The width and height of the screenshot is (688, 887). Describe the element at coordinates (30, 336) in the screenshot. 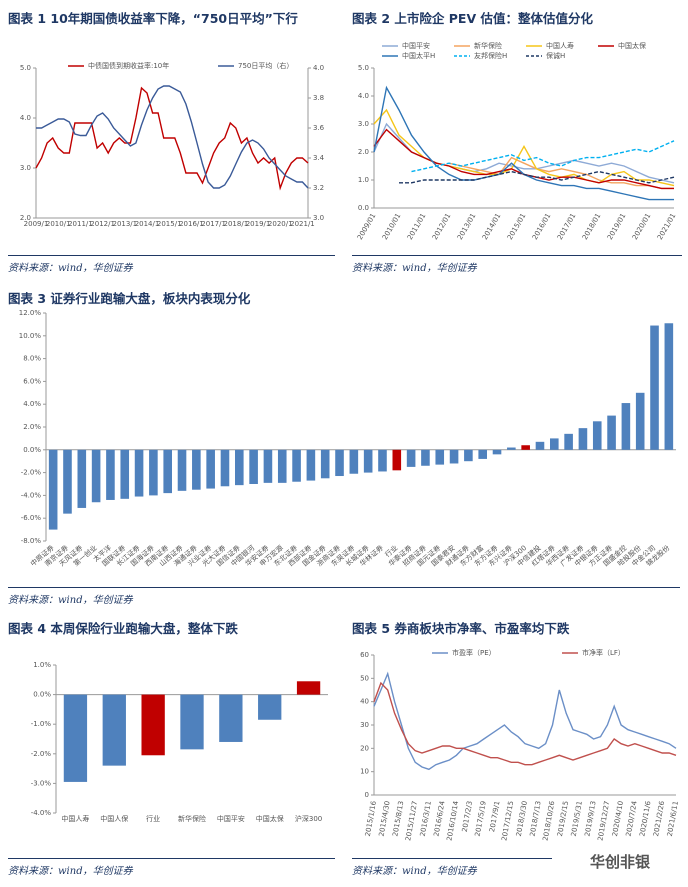

I see `y-tick-label: 10.0%` at that location.